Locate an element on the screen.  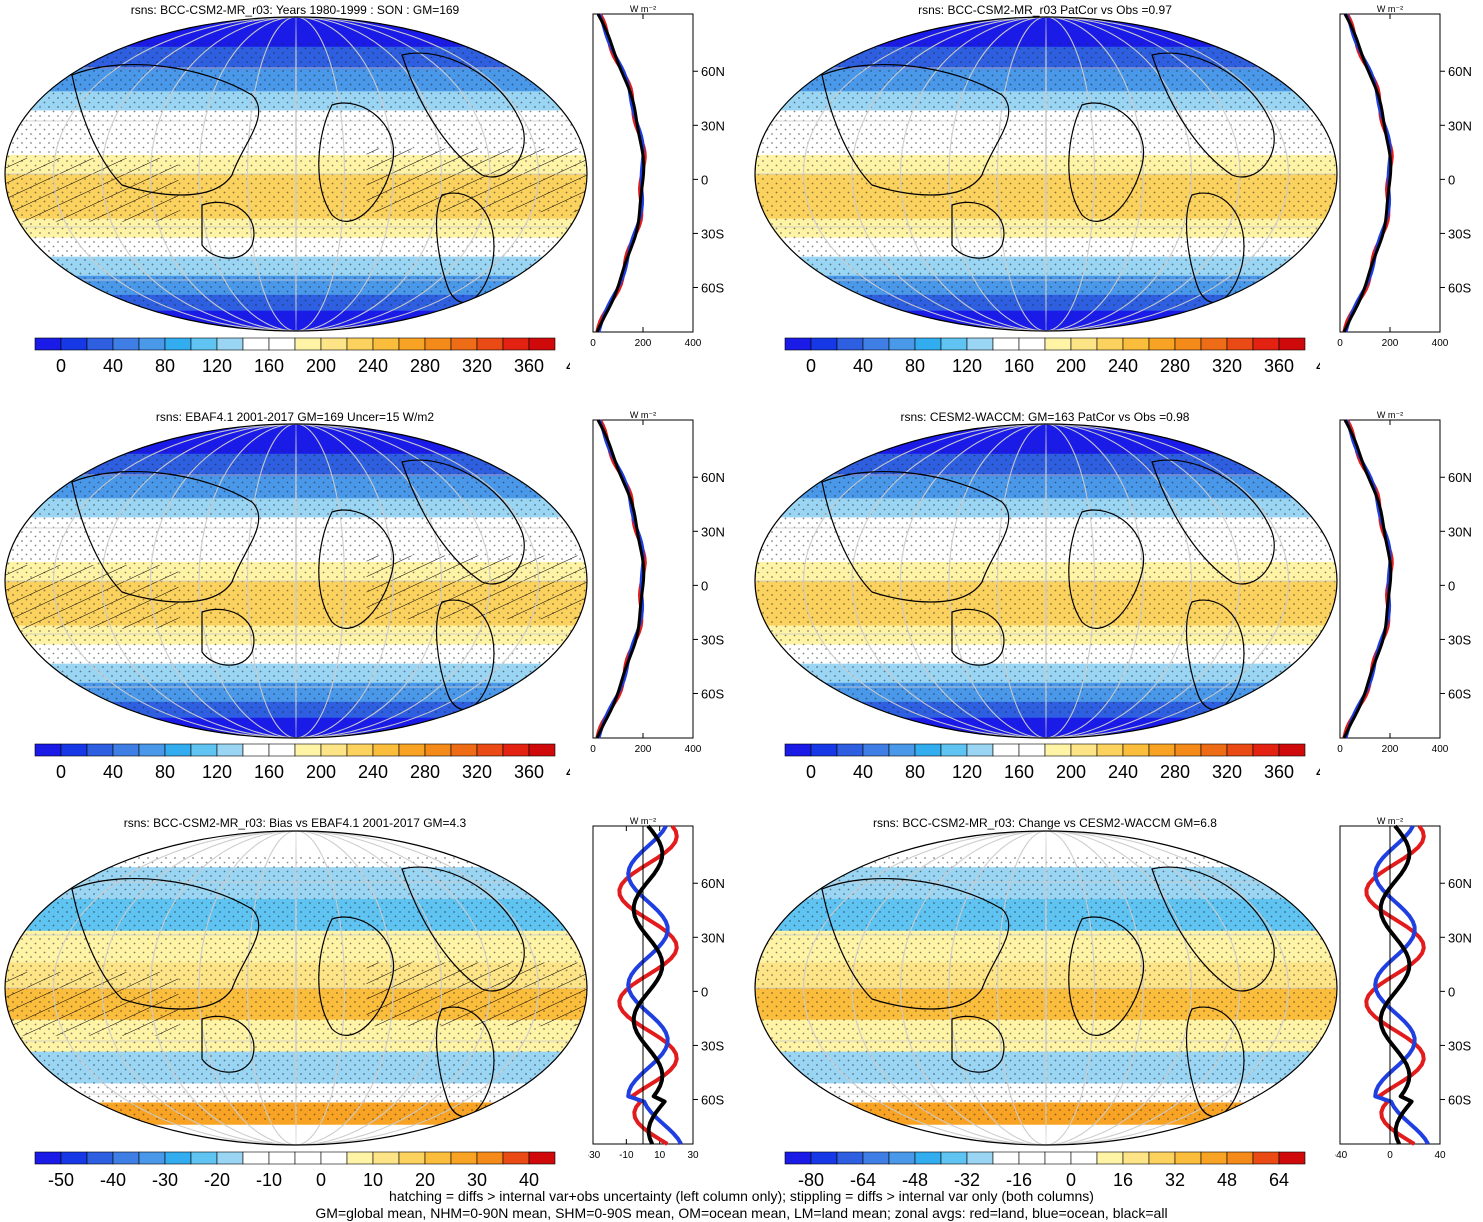
colorbar-tick-label: -30 is located at coordinates (165, 1180).